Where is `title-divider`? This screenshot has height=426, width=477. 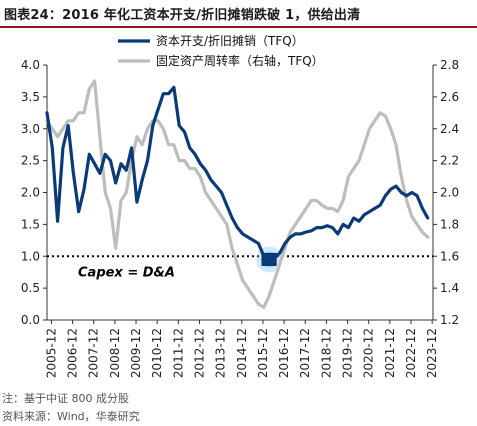 title-divider is located at coordinates (238, 27).